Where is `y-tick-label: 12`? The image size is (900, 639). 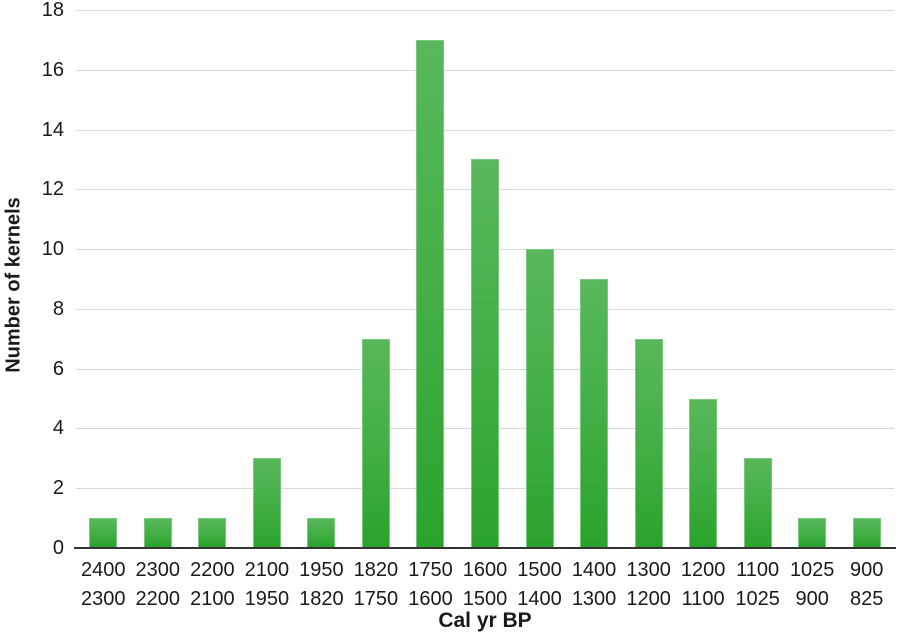
y-tick-label: 12 is located at coordinates (52, 189).